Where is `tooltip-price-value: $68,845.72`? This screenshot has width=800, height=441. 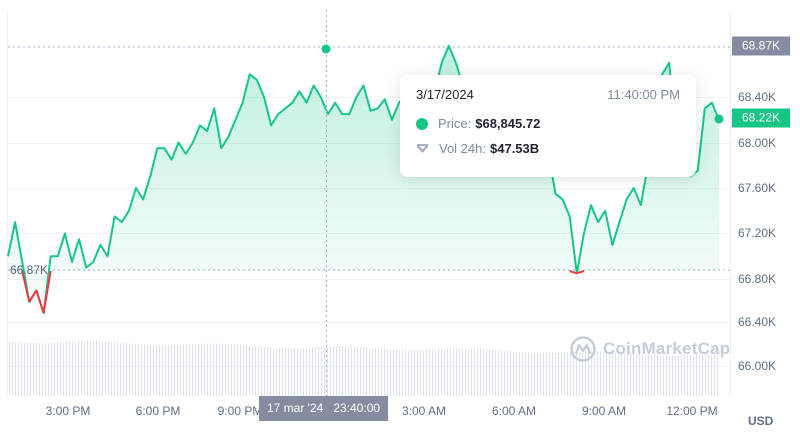 tooltip-price-value: $68,845.72 is located at coordinates (508, 123).